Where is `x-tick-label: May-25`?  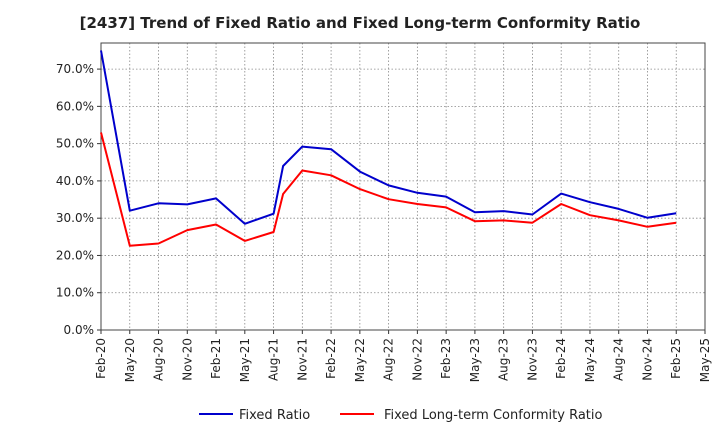 x-tick-label: May-25 is located at coordinates (705, 360).